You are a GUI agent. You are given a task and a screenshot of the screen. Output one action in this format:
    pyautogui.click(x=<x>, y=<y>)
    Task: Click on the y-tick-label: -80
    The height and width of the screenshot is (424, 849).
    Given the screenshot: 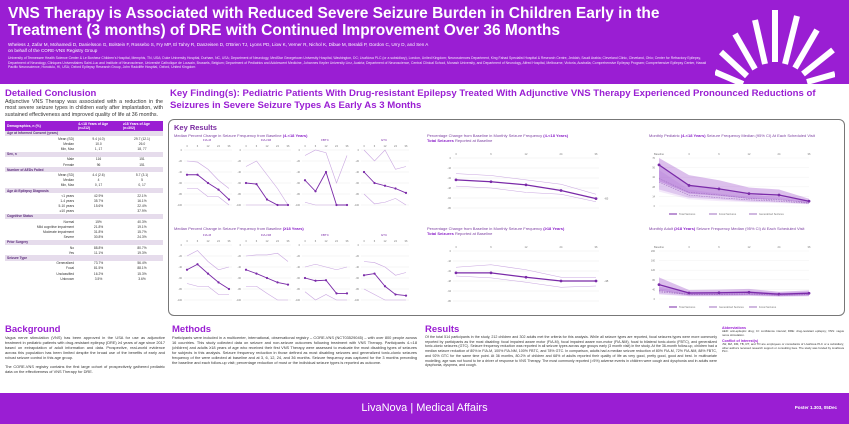 What is the action you would take?
    pyautogui.click(x=240, y=194)
    